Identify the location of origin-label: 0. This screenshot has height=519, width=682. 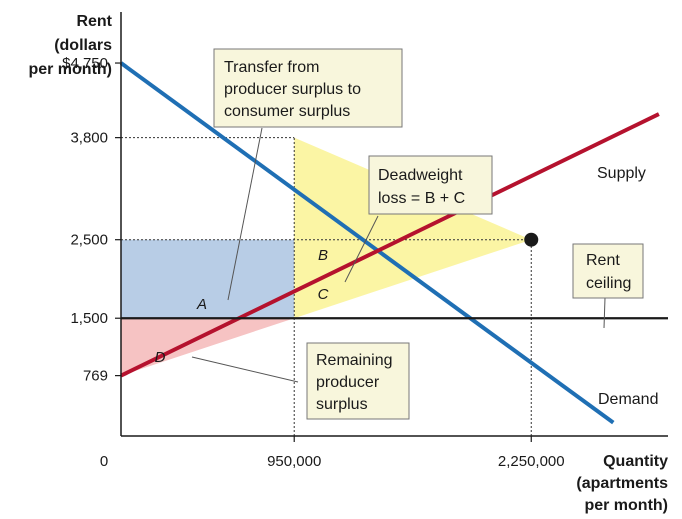
(104, 461).